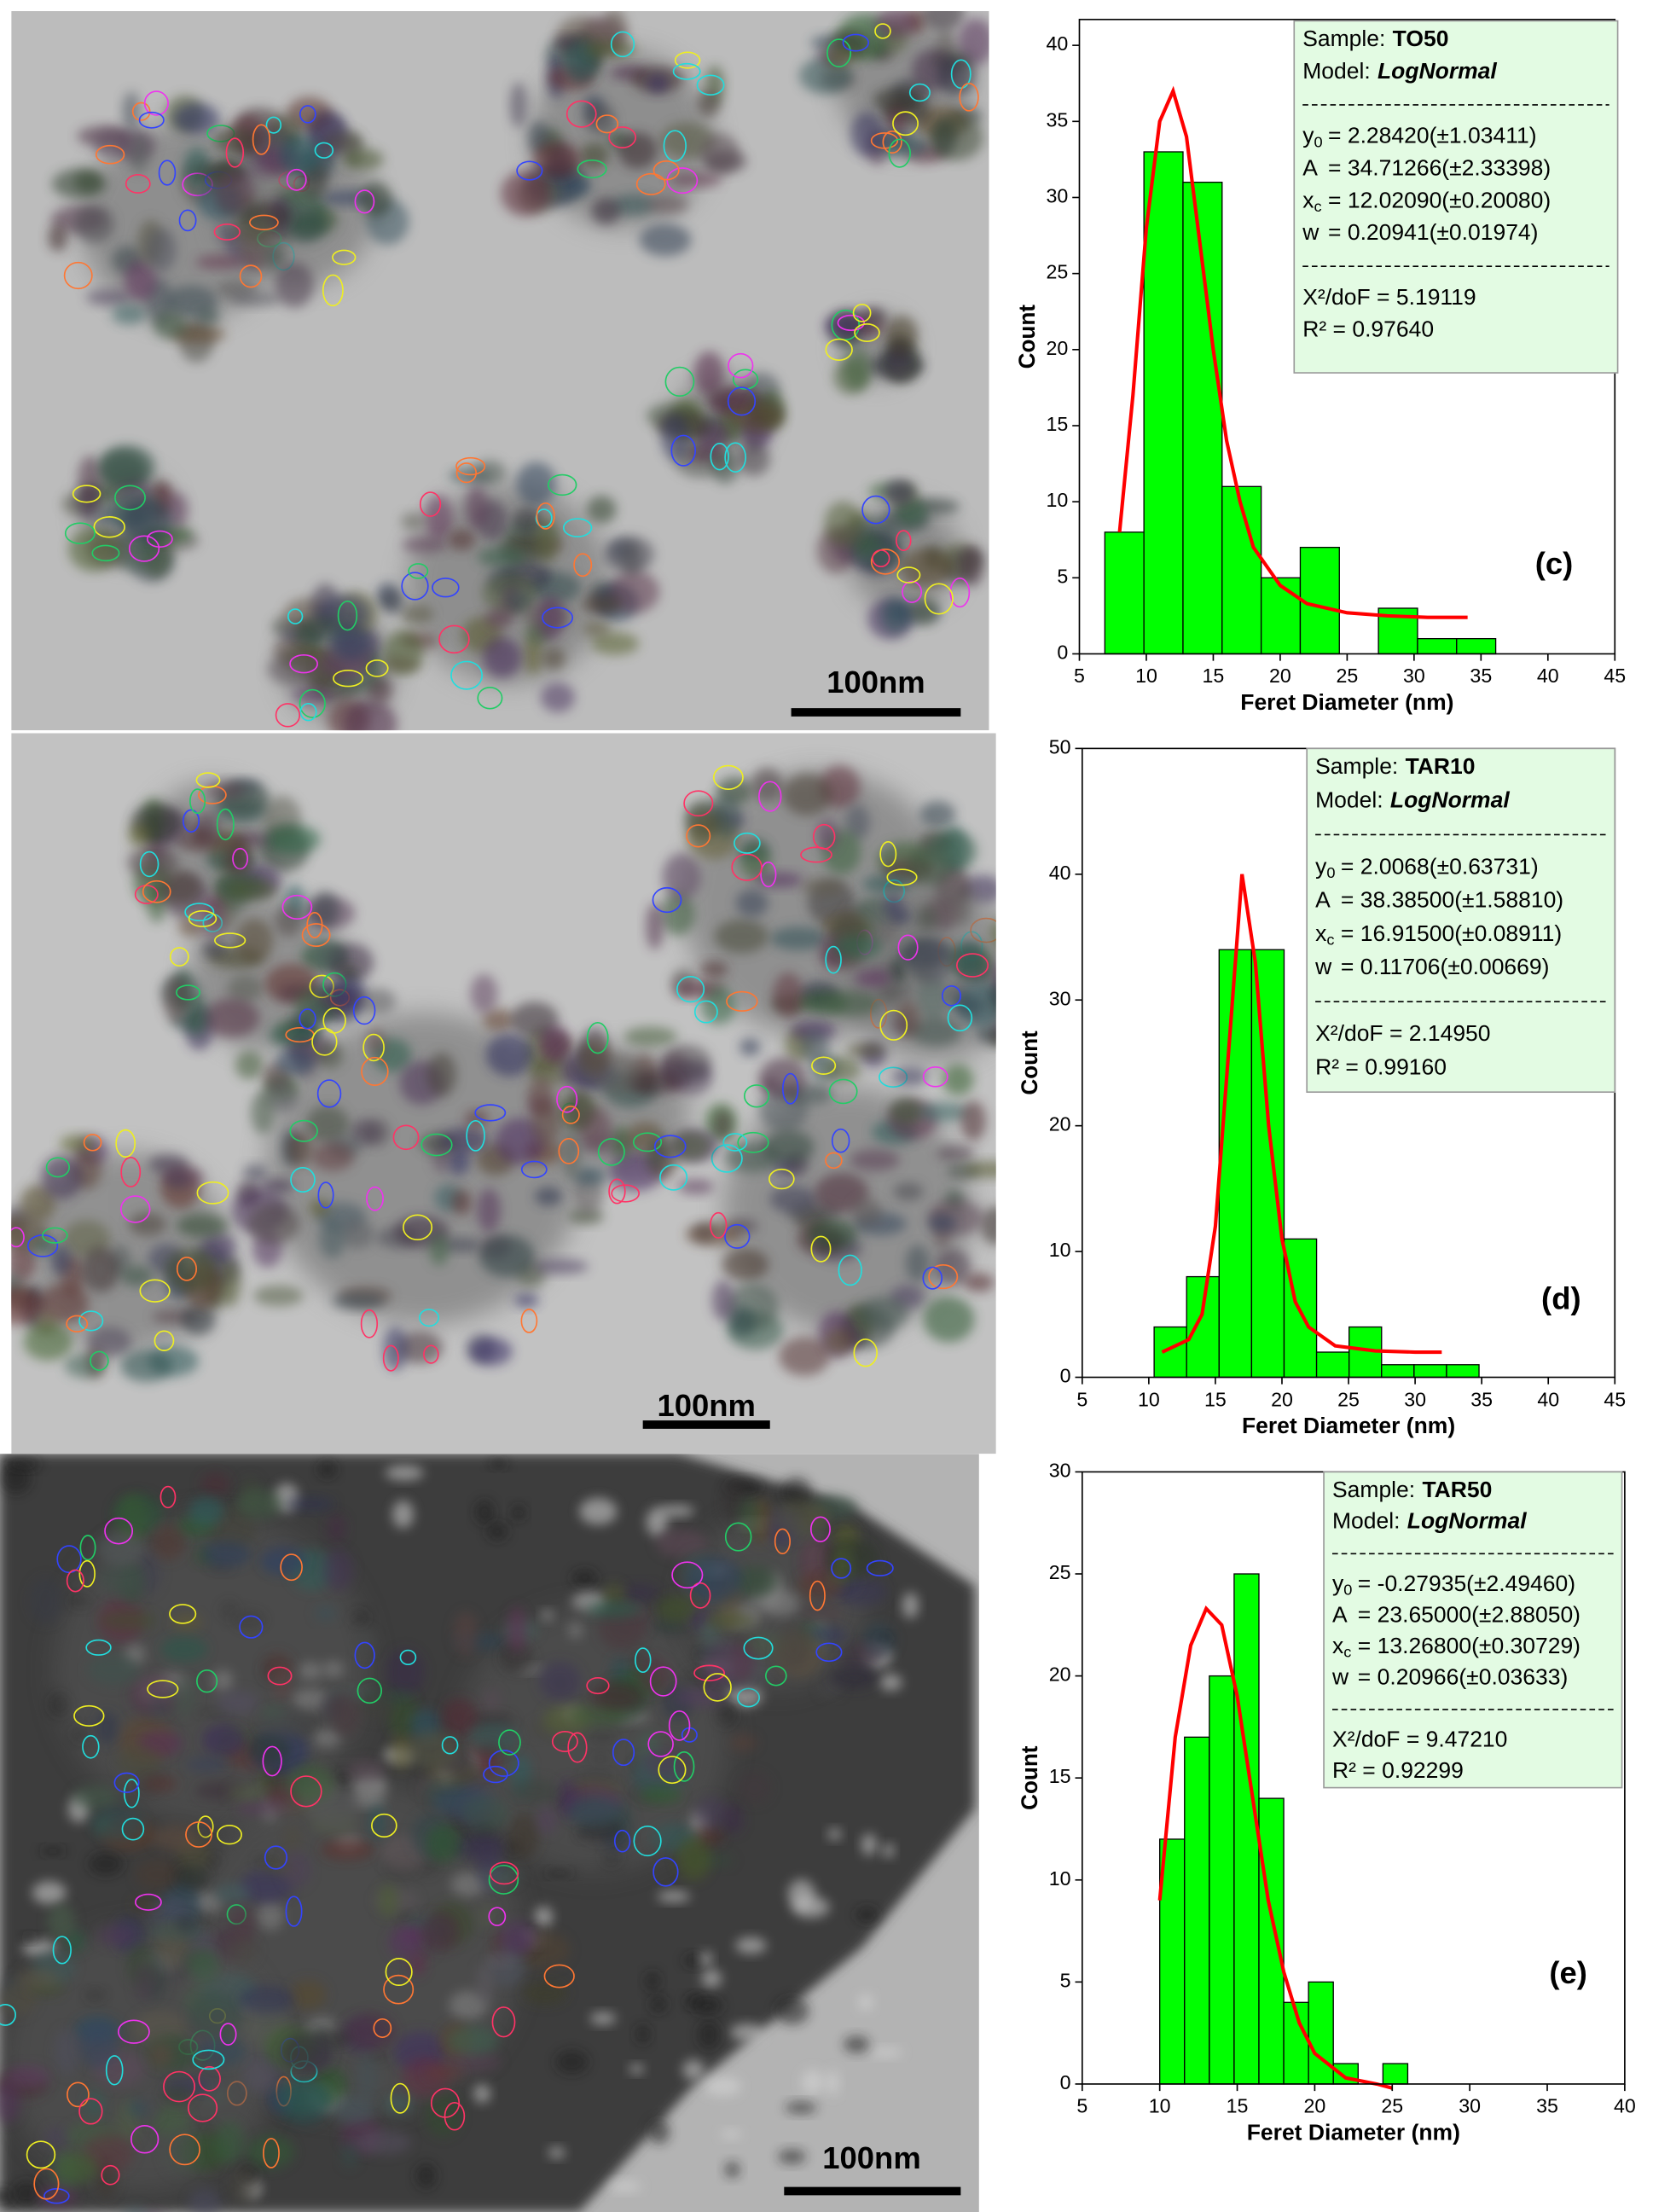 Image resolution: width=1653 pixels, height=2212 pixels. I want to click on y-axis-label: Count, so click(1029, 1063).